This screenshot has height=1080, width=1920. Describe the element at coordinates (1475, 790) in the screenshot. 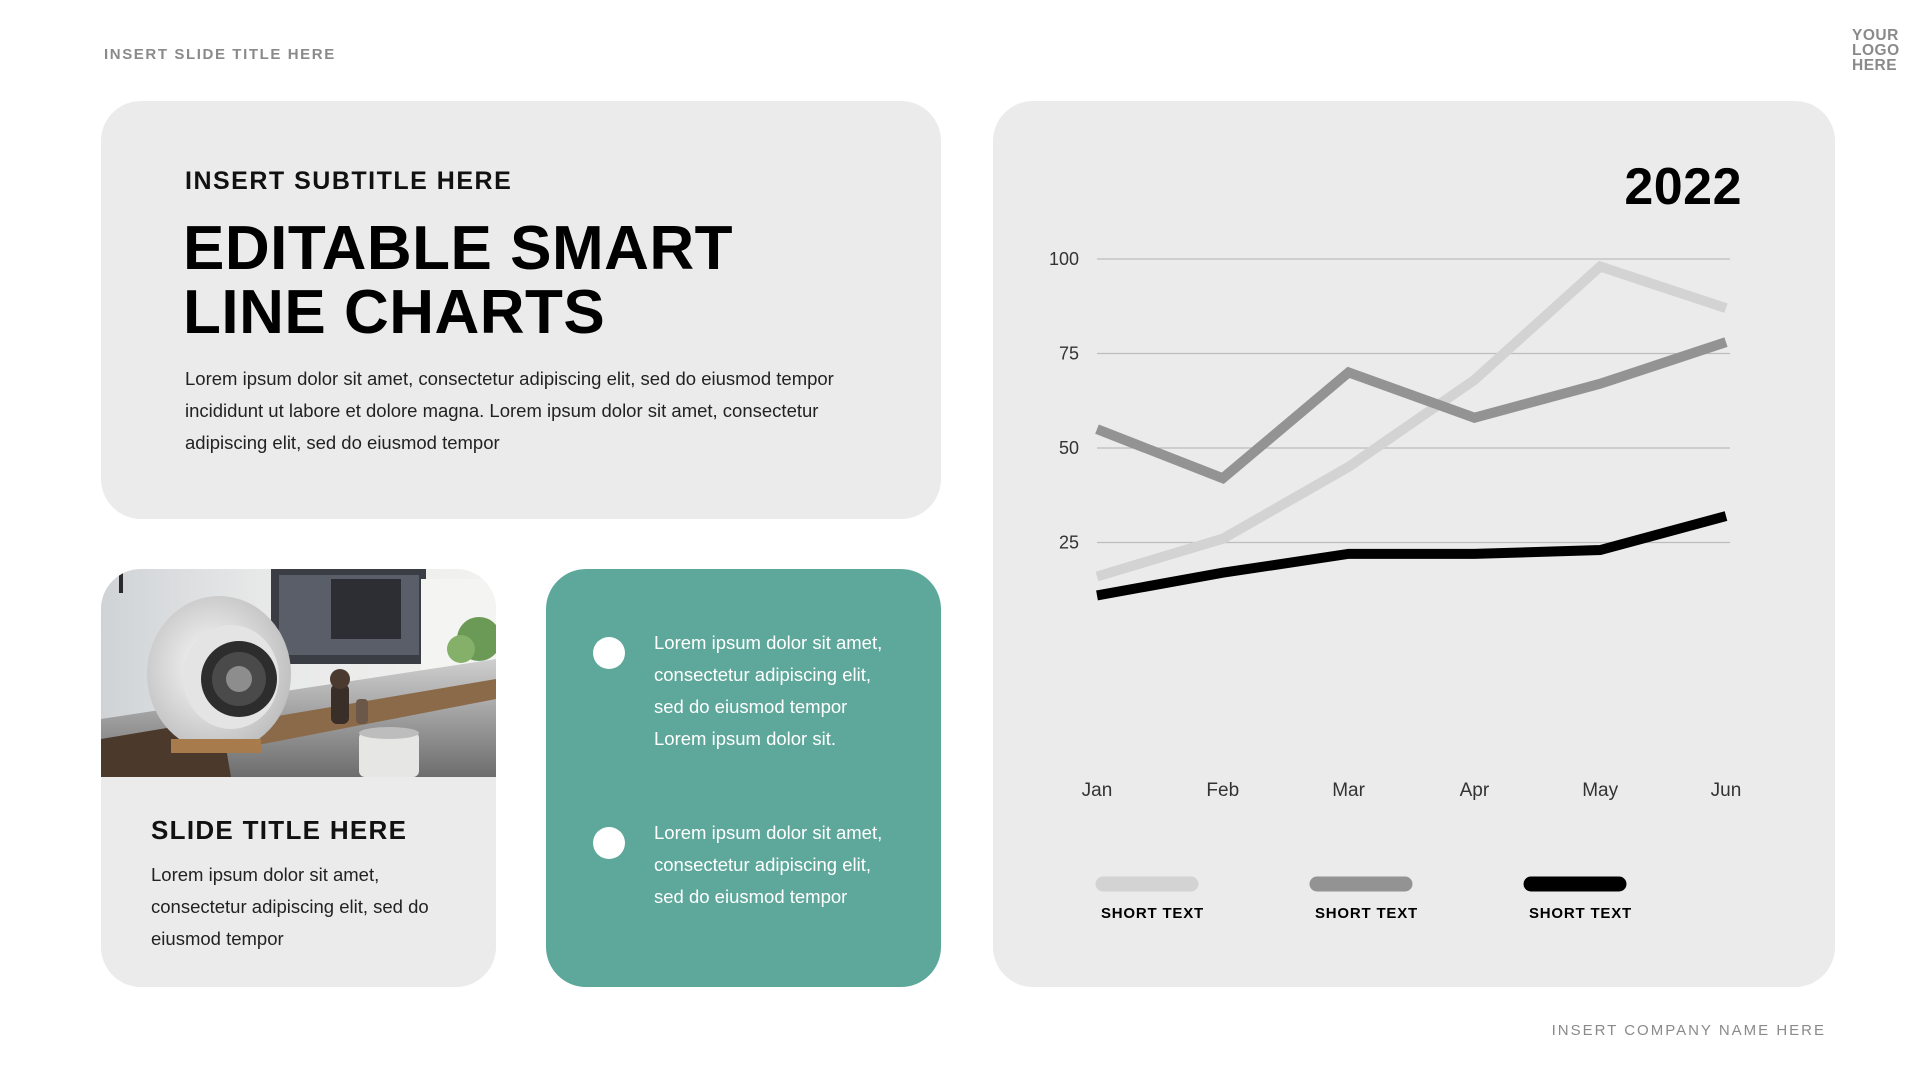

I see `x-tick-label: Apr` at that location.